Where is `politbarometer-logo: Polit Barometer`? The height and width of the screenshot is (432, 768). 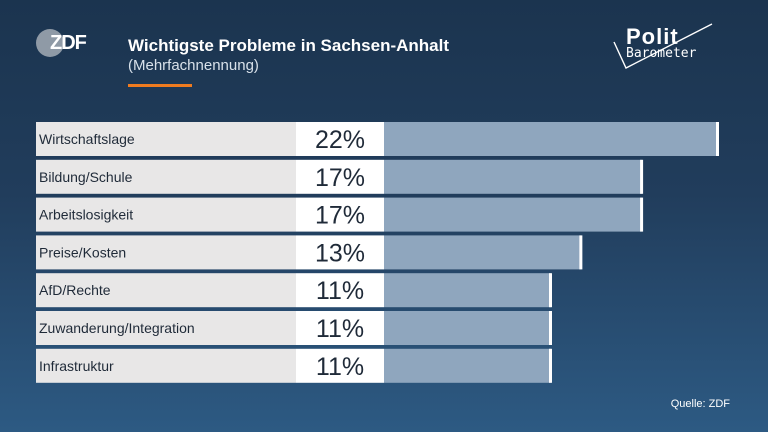 politbarometer-logo: Polit Barometer is located at coordinates (668, 48).